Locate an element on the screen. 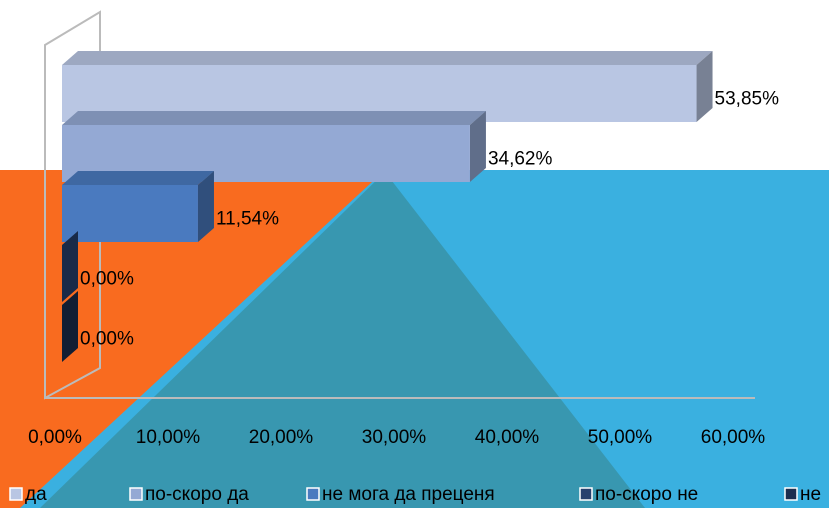 The width and height of the screenshot is (829, 508). x-tick-label: 10,00% is located at coordinates (168, 437).